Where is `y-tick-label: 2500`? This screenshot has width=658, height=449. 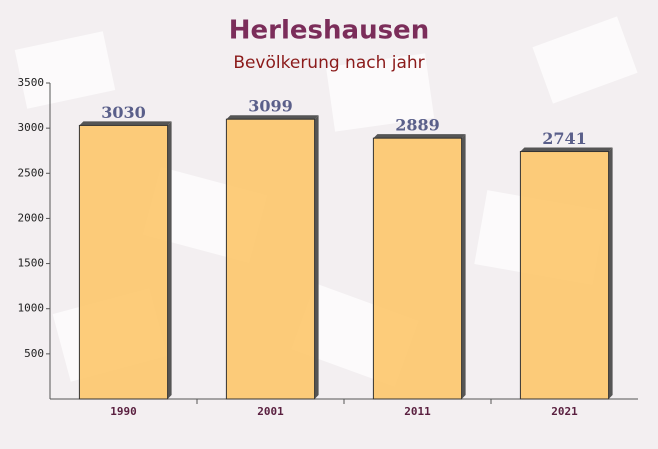
y-tick-label: 2500 is located at coordinates (31, 172).